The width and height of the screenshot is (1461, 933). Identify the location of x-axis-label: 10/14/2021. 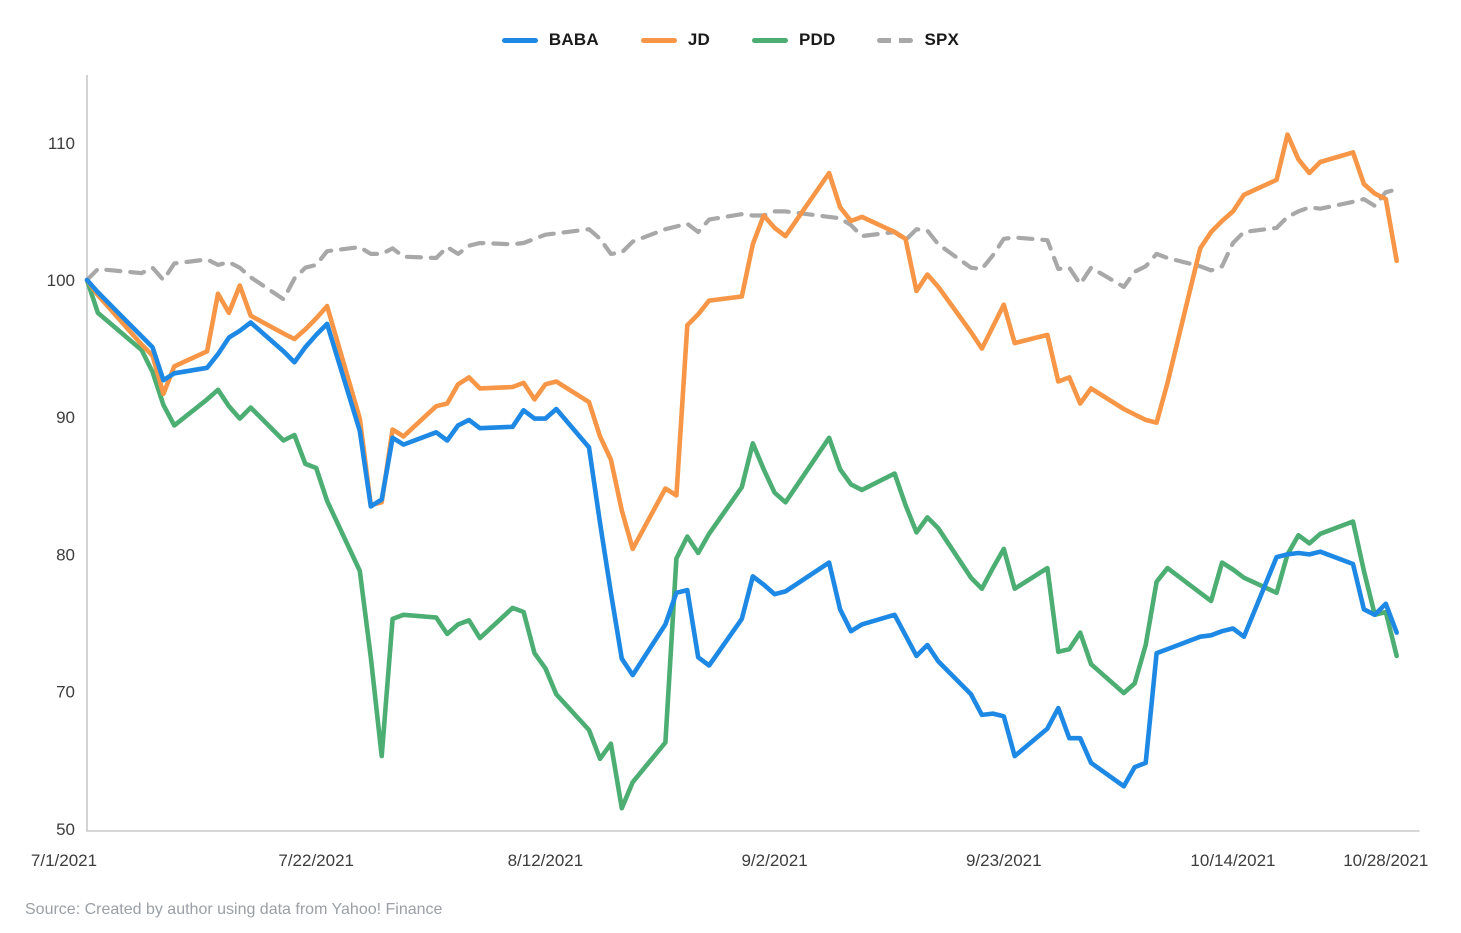
(1232, 860).